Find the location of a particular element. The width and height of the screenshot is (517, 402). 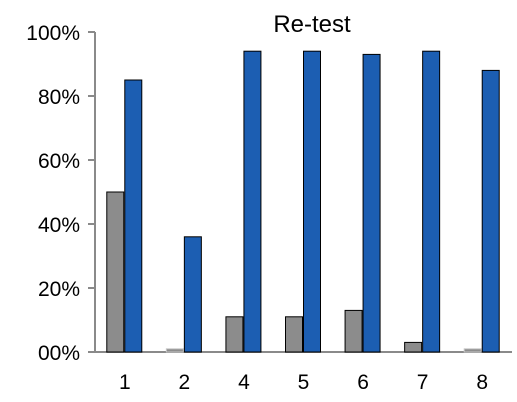

y-tick-label: 60% is located at coordinates (59, 161).